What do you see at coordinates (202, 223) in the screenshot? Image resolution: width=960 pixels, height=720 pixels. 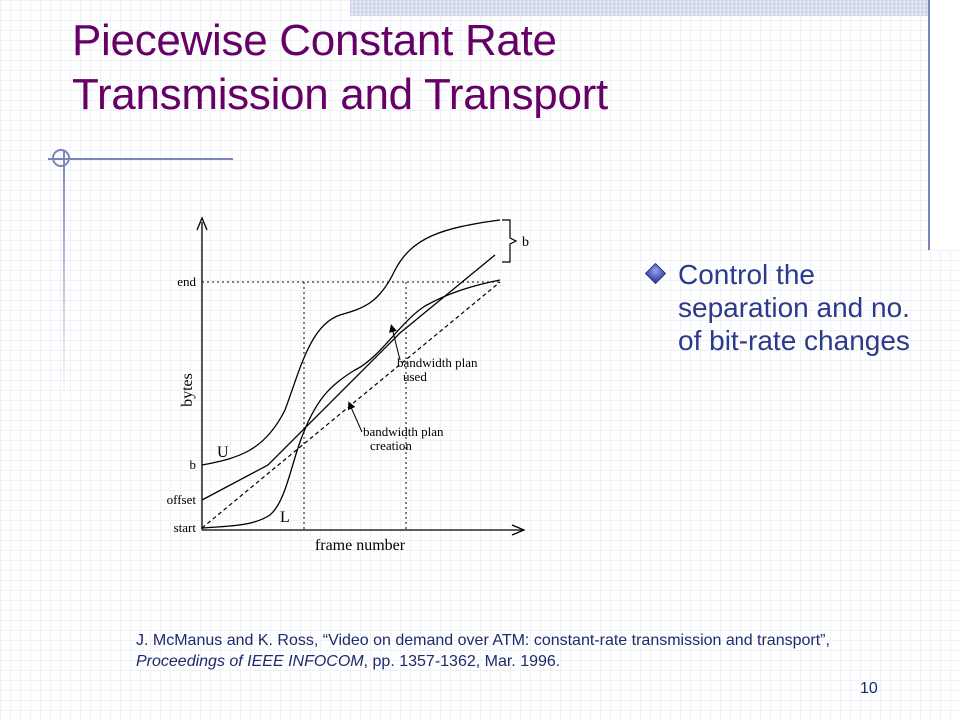 I see `y-axis-arrow-icon` at bounding box center [202, 223].